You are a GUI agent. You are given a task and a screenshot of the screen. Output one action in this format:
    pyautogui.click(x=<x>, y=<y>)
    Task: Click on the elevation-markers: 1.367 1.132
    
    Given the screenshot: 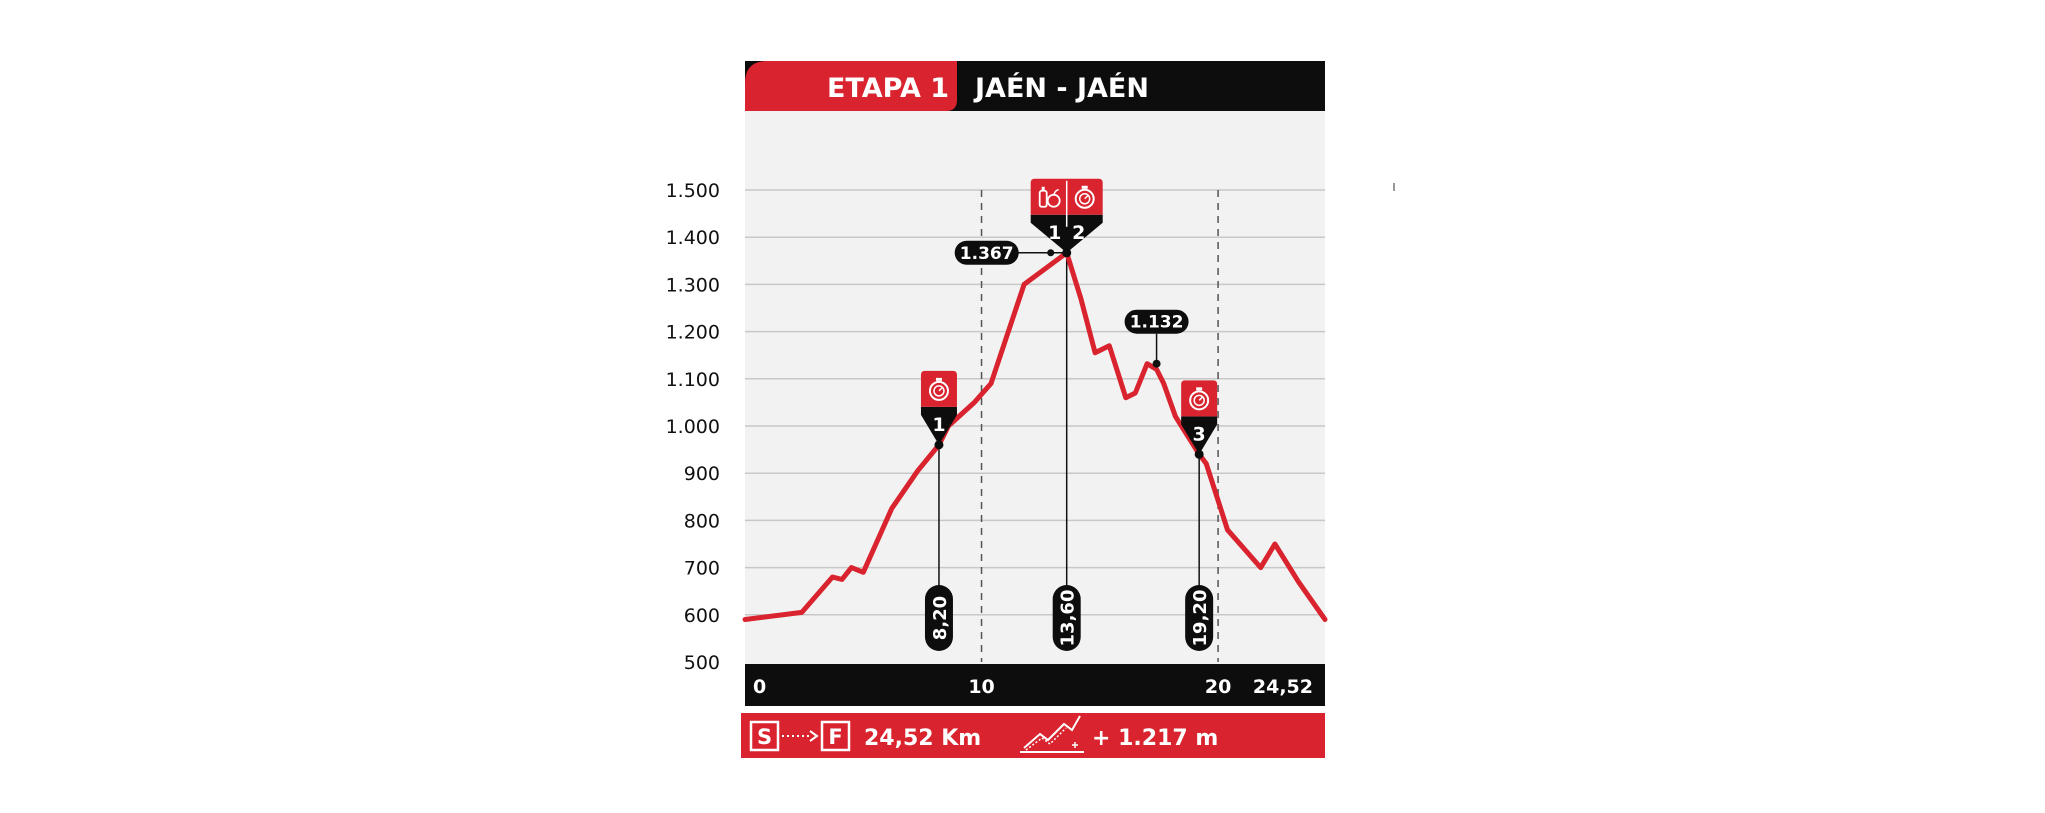 What is the action you would take?
    pyautogui.click(x=1071, y=304)
    